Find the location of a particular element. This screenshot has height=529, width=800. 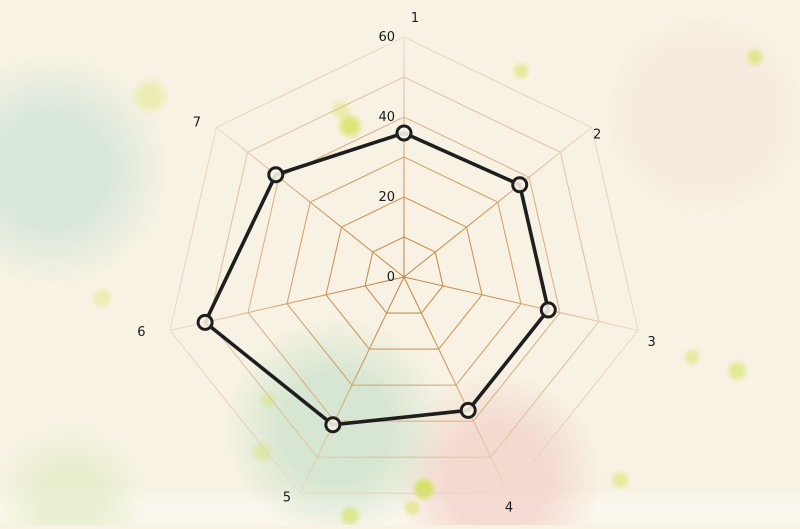

radial-tick-label: 40 is located at coordinates (386, 117).